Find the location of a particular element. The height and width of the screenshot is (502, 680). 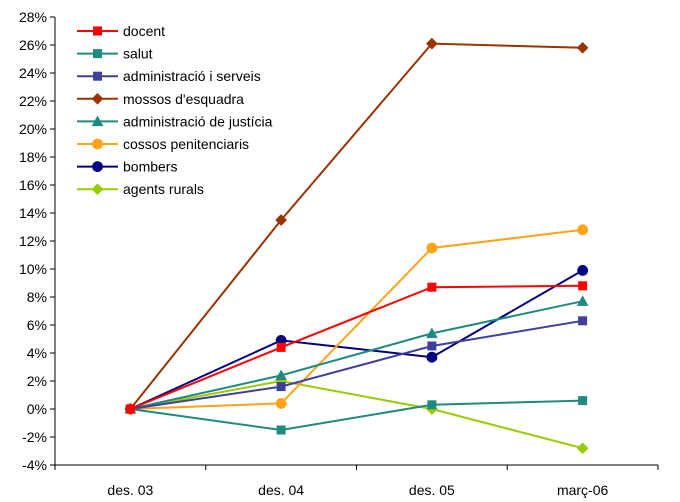

y-tick-label: 16% is located at coordinates (33, 185).